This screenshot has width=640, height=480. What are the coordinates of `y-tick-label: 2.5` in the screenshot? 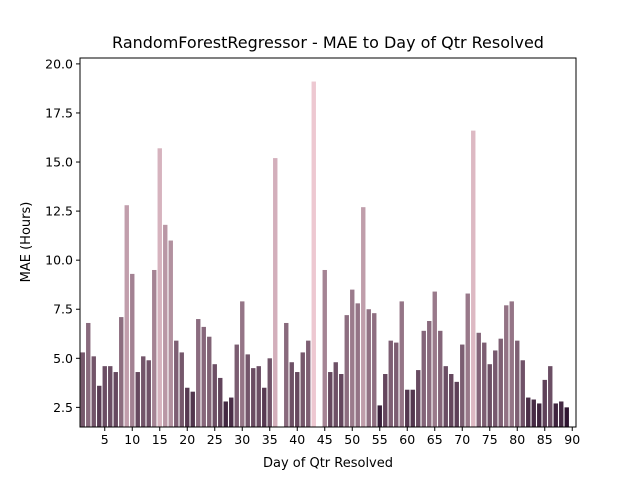 It's located at (63, 407).